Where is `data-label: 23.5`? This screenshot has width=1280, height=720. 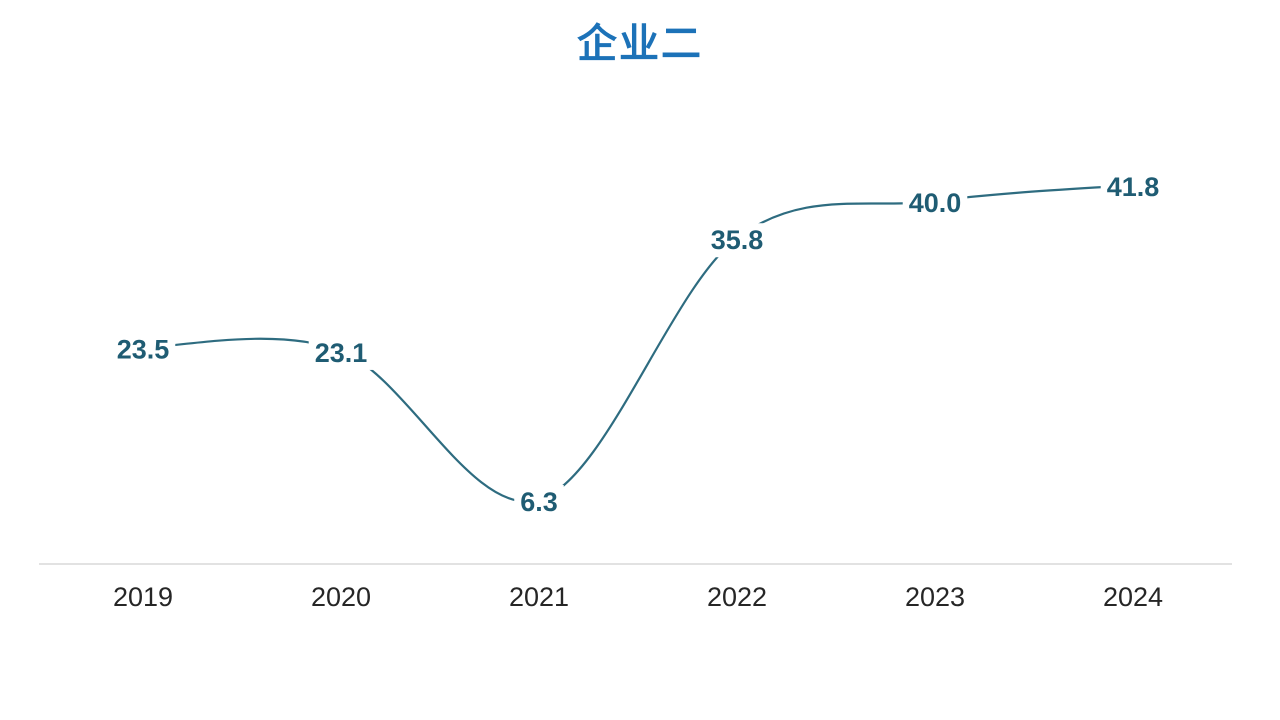 data-label: 23.5 is located at coordinates (143, 349).